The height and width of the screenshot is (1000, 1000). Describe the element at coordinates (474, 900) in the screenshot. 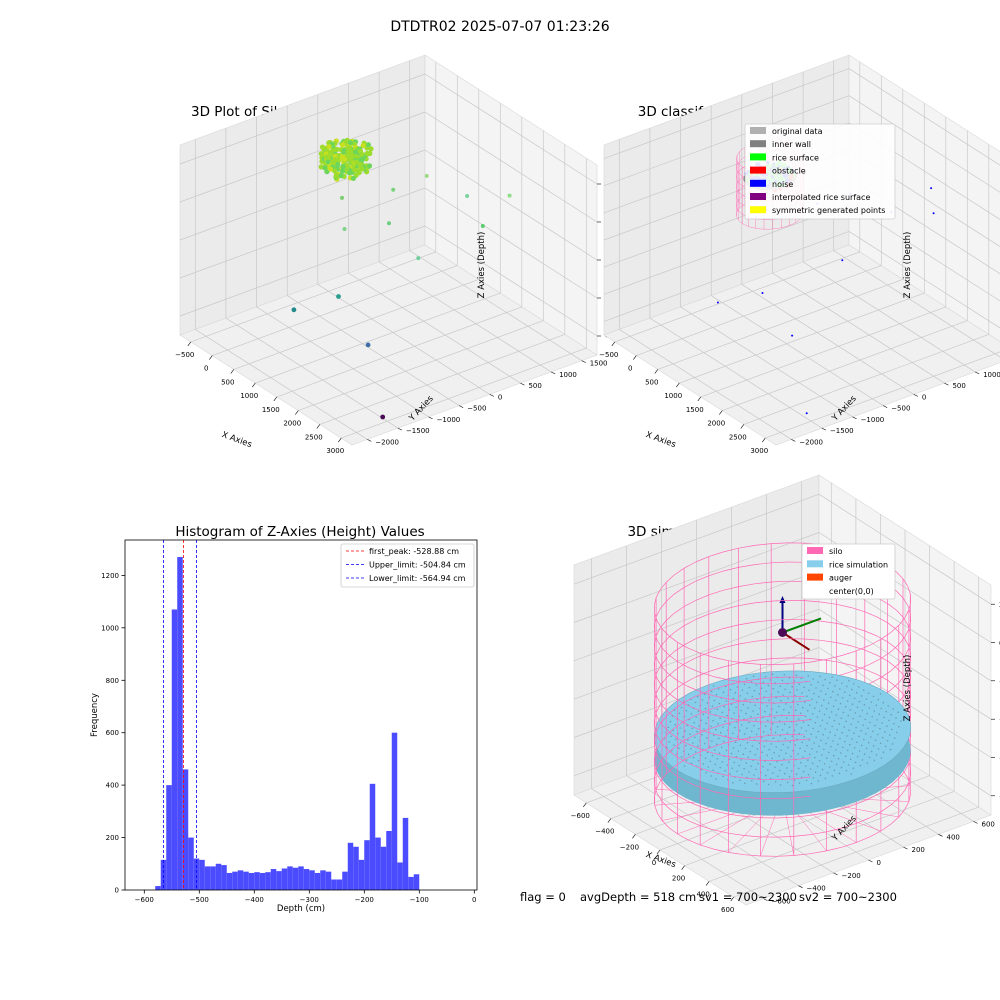

I see `histogram-xtick-label: 0` at that location.